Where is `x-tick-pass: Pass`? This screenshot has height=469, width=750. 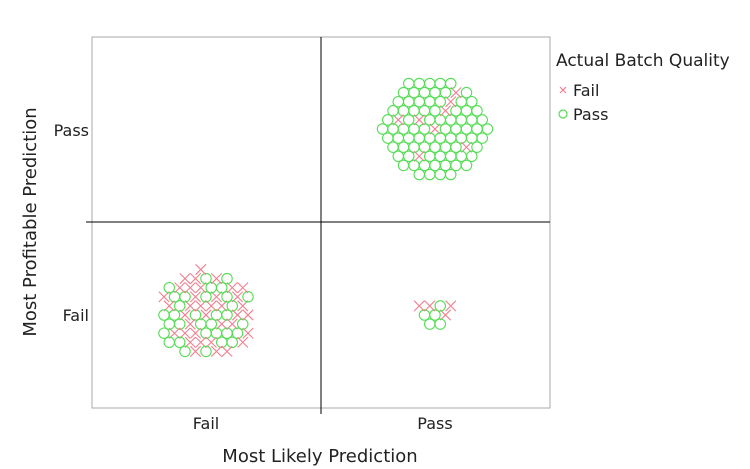 x-tick-pass: Pass is located at coordinates (434, 423).